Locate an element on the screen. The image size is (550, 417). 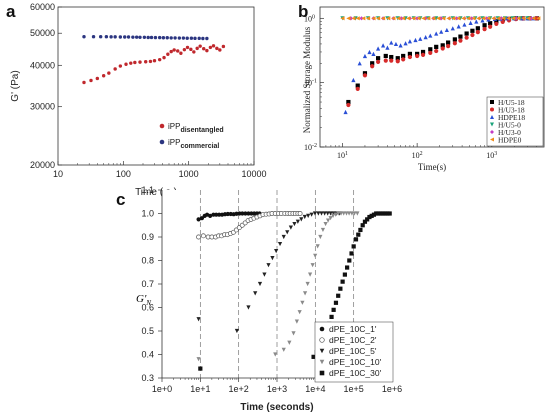
panel-c-x-tick-label: 1e+5 is located at coordinates (354, 389).